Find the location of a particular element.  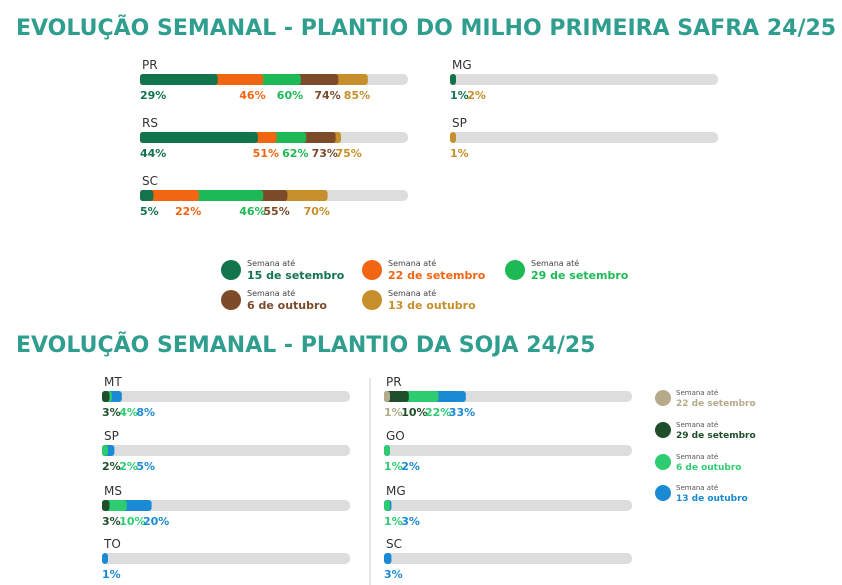

soja-value-label-pr-1: 10% is located at coordinates (414, 412).